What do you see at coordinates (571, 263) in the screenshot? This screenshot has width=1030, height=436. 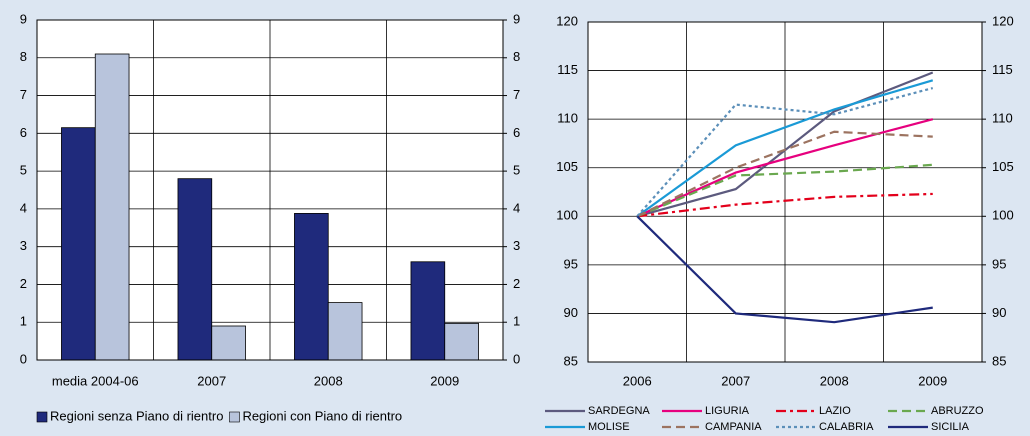 I see `y-tick-label: 95` at bounding box center [571, 263].